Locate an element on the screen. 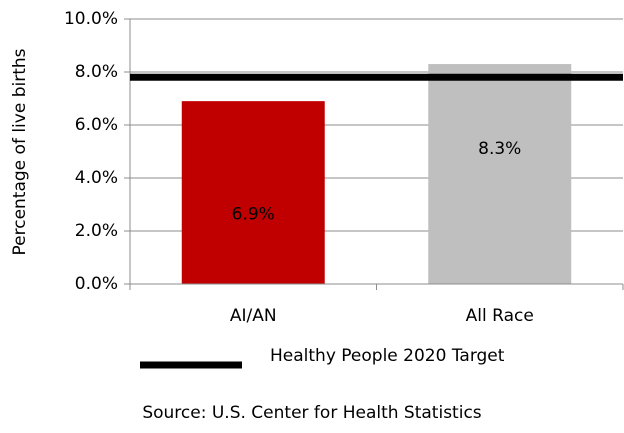 This screenshot has height=433, width=624. x-tick-label: AI/AN is located at coordinates (253, 316).